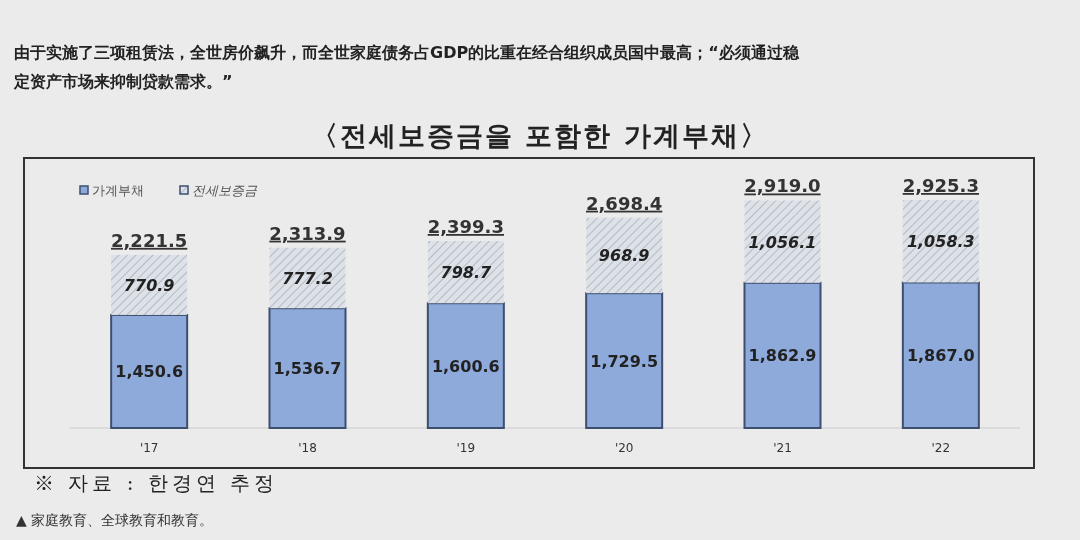 Image resolution: width=1080 pixels, height=540 pixels. What do you see at coordinates (940, 185) in the screenshot?
I see `total-label: 2,925.3` at bounding box center [940, 185].